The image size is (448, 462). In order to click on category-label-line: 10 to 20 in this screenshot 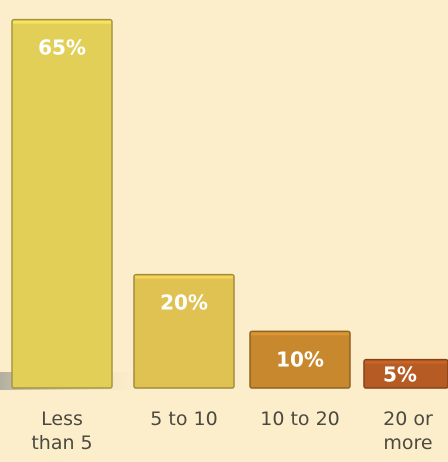, I will do `click(300, 419)`.